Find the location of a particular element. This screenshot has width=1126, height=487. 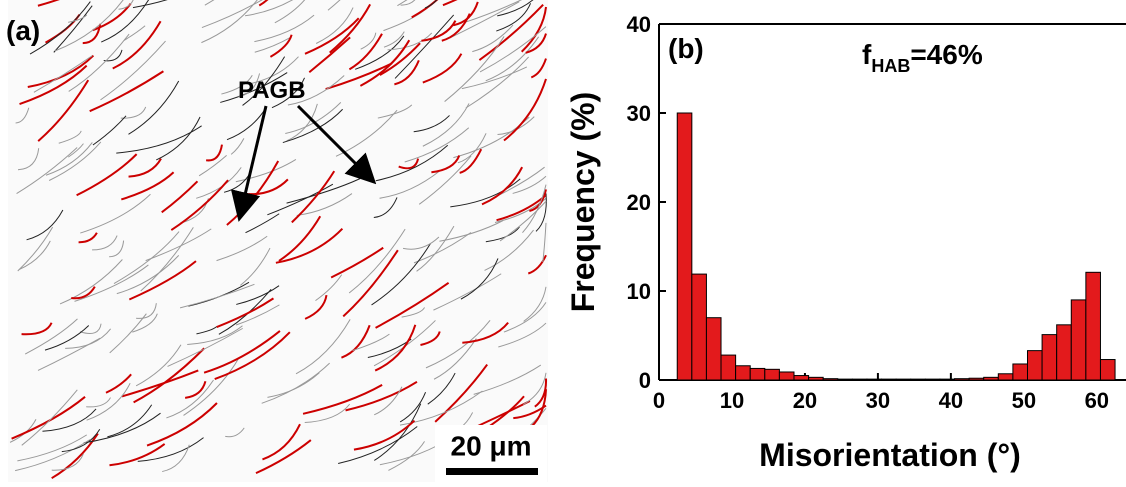

y-tick-label: 10 is located at coordinates (639, 291).